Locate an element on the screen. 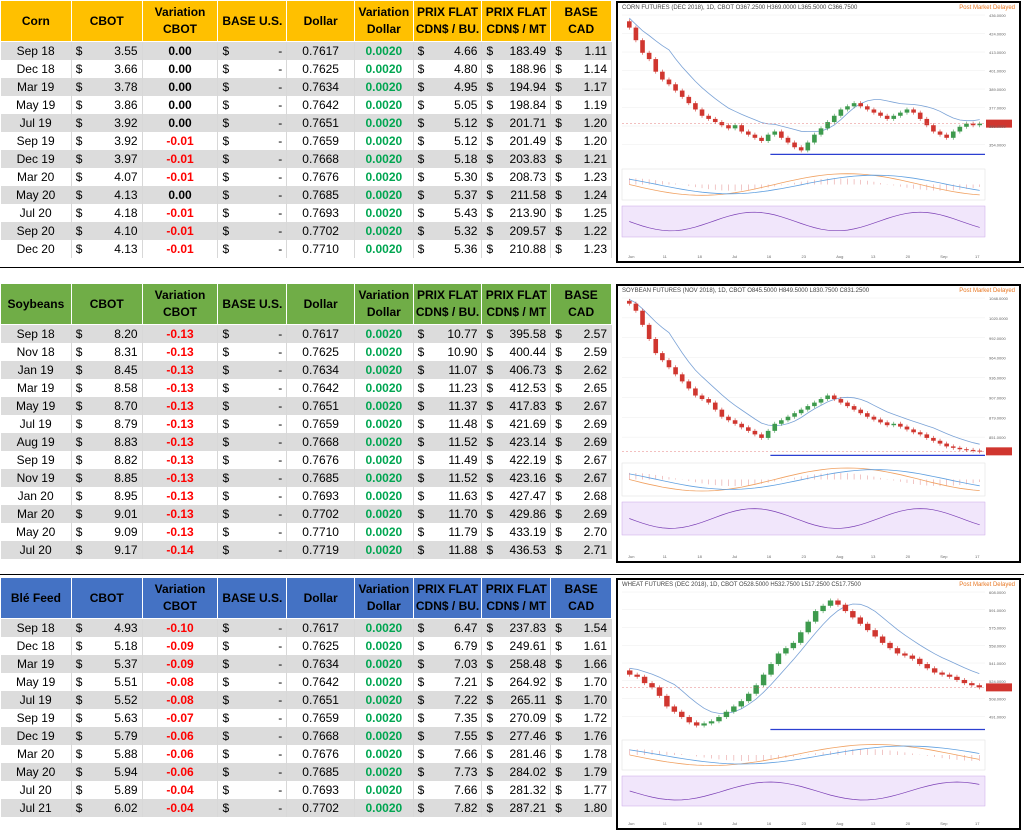  cbot-value: 5.51 is located at coordinates (126, 682).